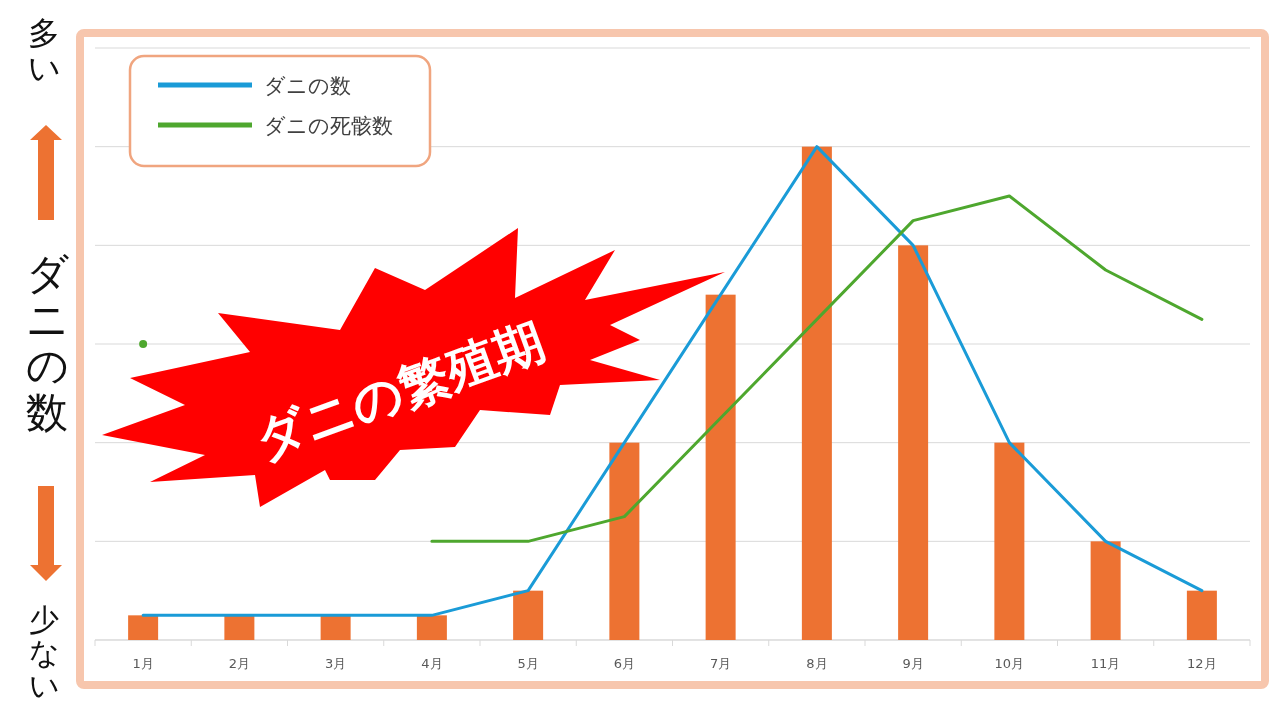  Describe the element at coordinates (817, 663) in the screenshot. I see `x-tick-label: 8月` at that location.